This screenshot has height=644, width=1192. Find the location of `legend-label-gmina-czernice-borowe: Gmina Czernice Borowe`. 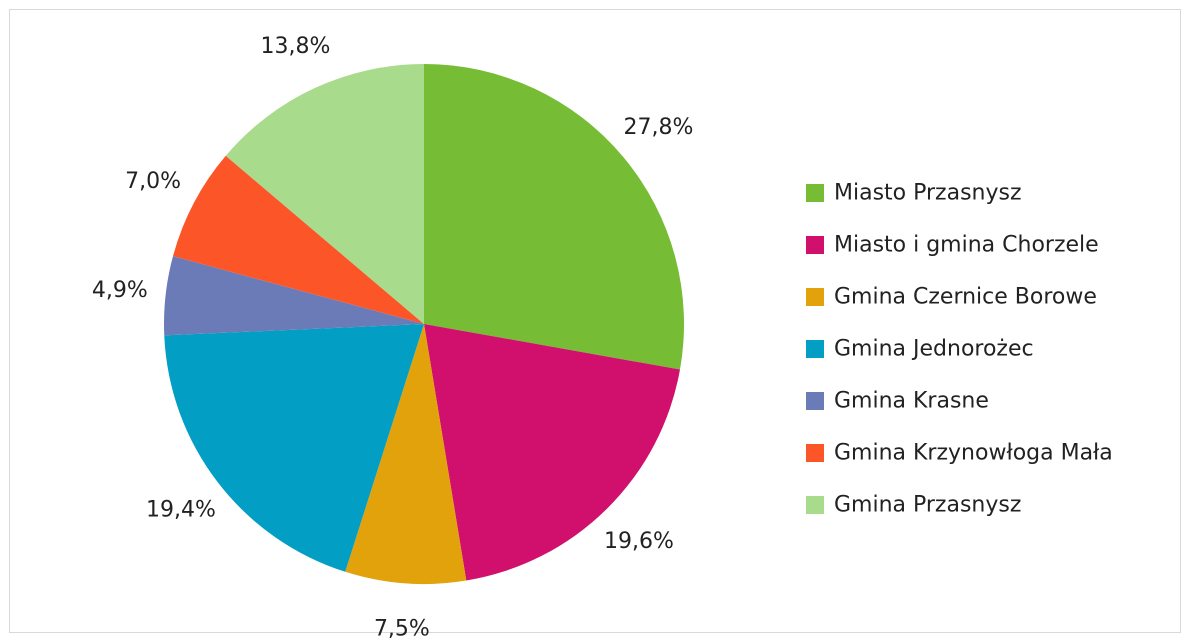

legend-label-gmina-czernice-borowe: Gmina Czernice Borowe is located at coordinates (965, 297).